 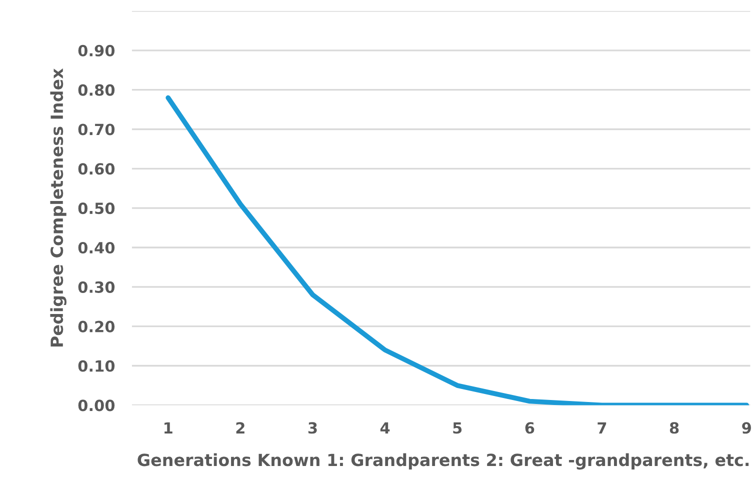 I want to click on x-tick-label: 4, so click(x=385, y=428).